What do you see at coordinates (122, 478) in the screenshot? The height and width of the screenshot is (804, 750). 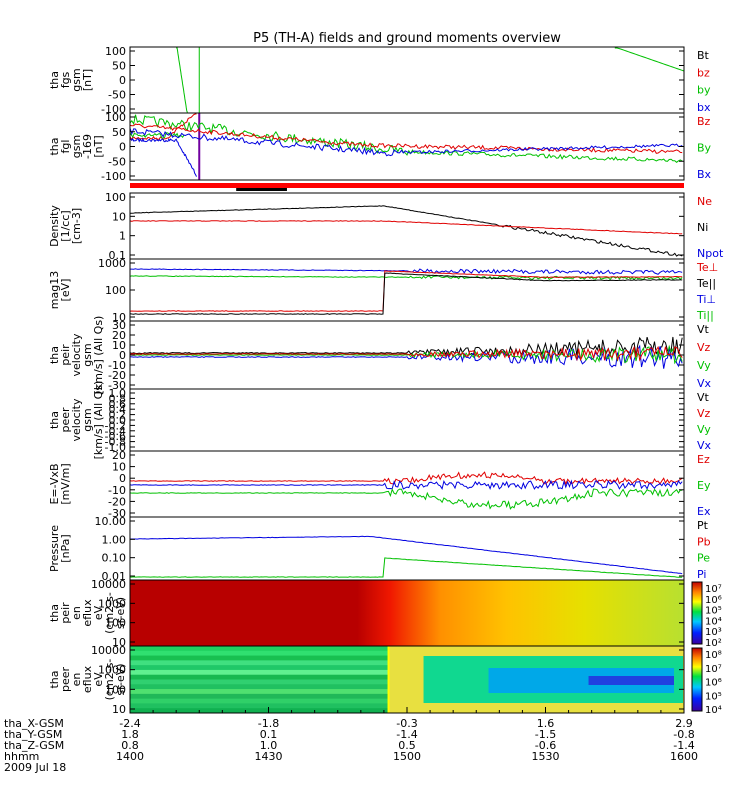 I see `panel-efield-tick-label: 0` at bounding box center [122, 478].